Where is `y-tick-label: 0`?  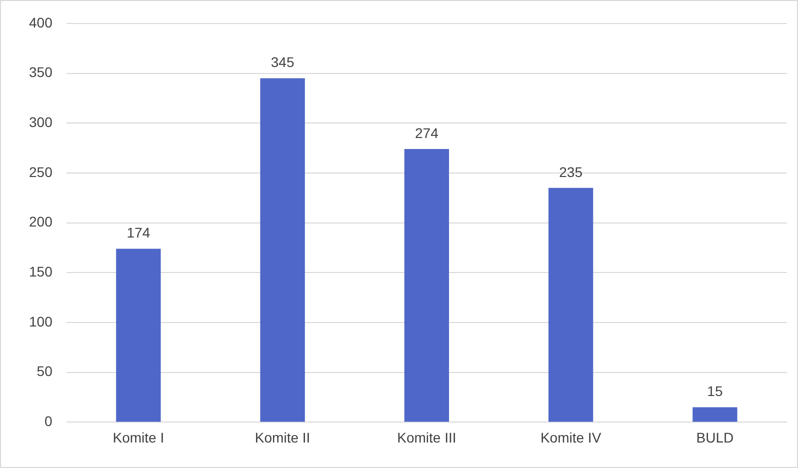
y-tick-label: 0 is located at coordinates (48, 421).